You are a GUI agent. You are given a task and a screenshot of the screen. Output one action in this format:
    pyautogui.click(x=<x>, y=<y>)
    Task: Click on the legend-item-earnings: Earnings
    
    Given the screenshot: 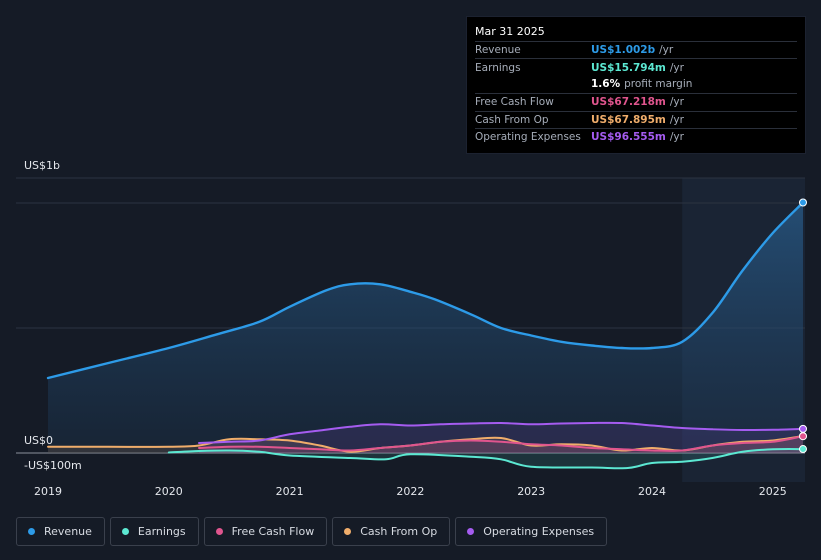 What is the action you would take?
    pyautogui.click(x=154, y=531)
    